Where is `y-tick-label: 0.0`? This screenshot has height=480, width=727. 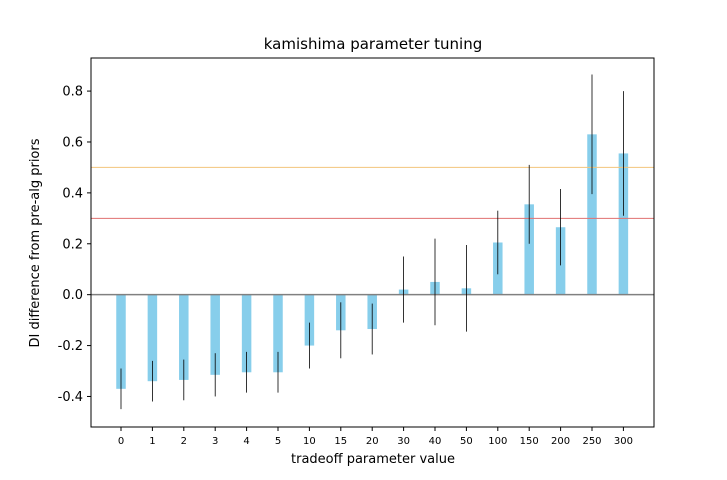 y-tick-label: 0.0 is located at coordinates (72, 295).